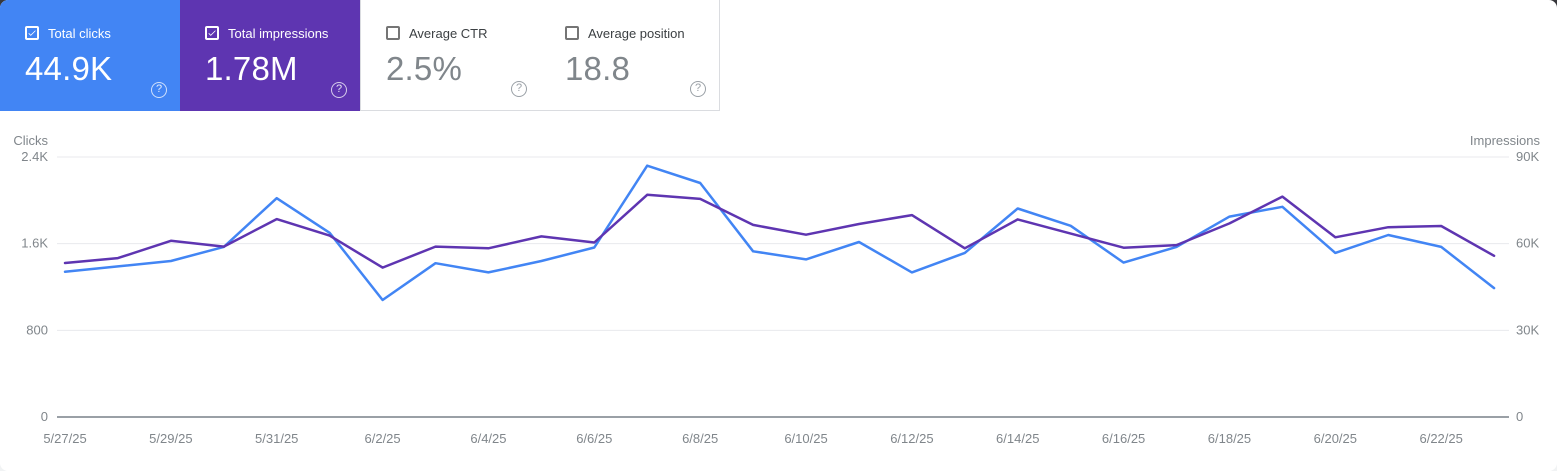 The height and width of the screenshot is (471, 1557). What do you see at coordinates (700, 438) in the screenshot?
I see `x-axis-date-label: 6/8/25` at bounding box center [700, 438].